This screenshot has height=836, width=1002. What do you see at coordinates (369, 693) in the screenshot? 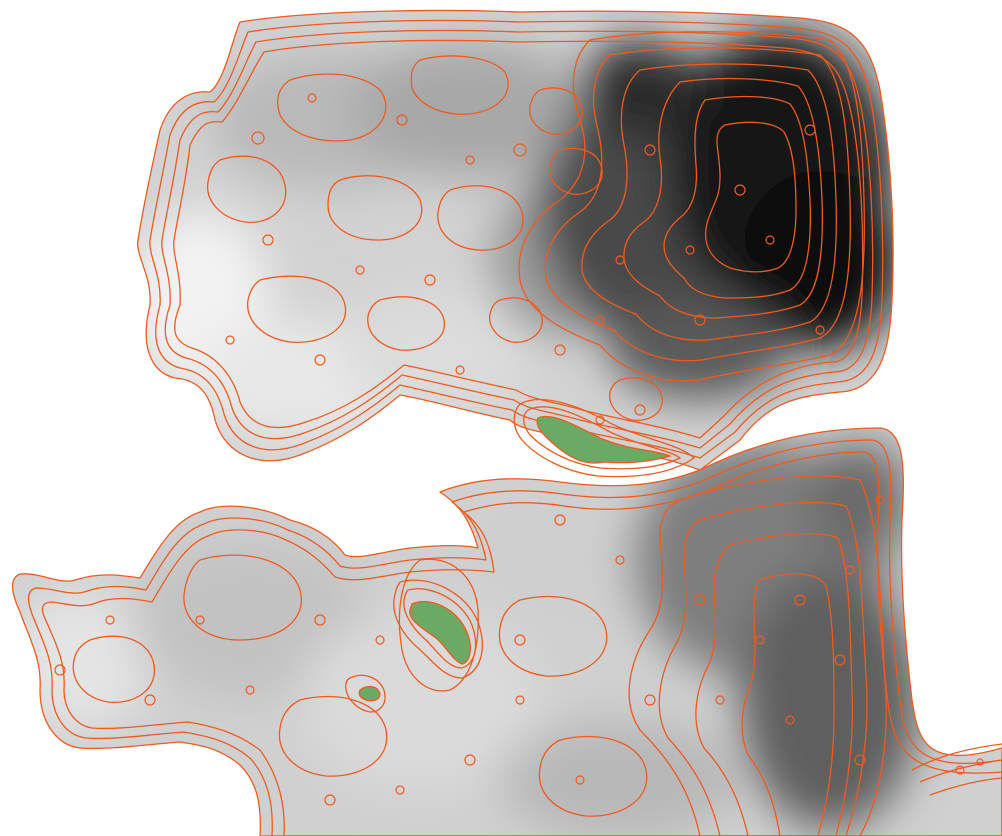
I see `island-small` at bounding box center [369, 693].